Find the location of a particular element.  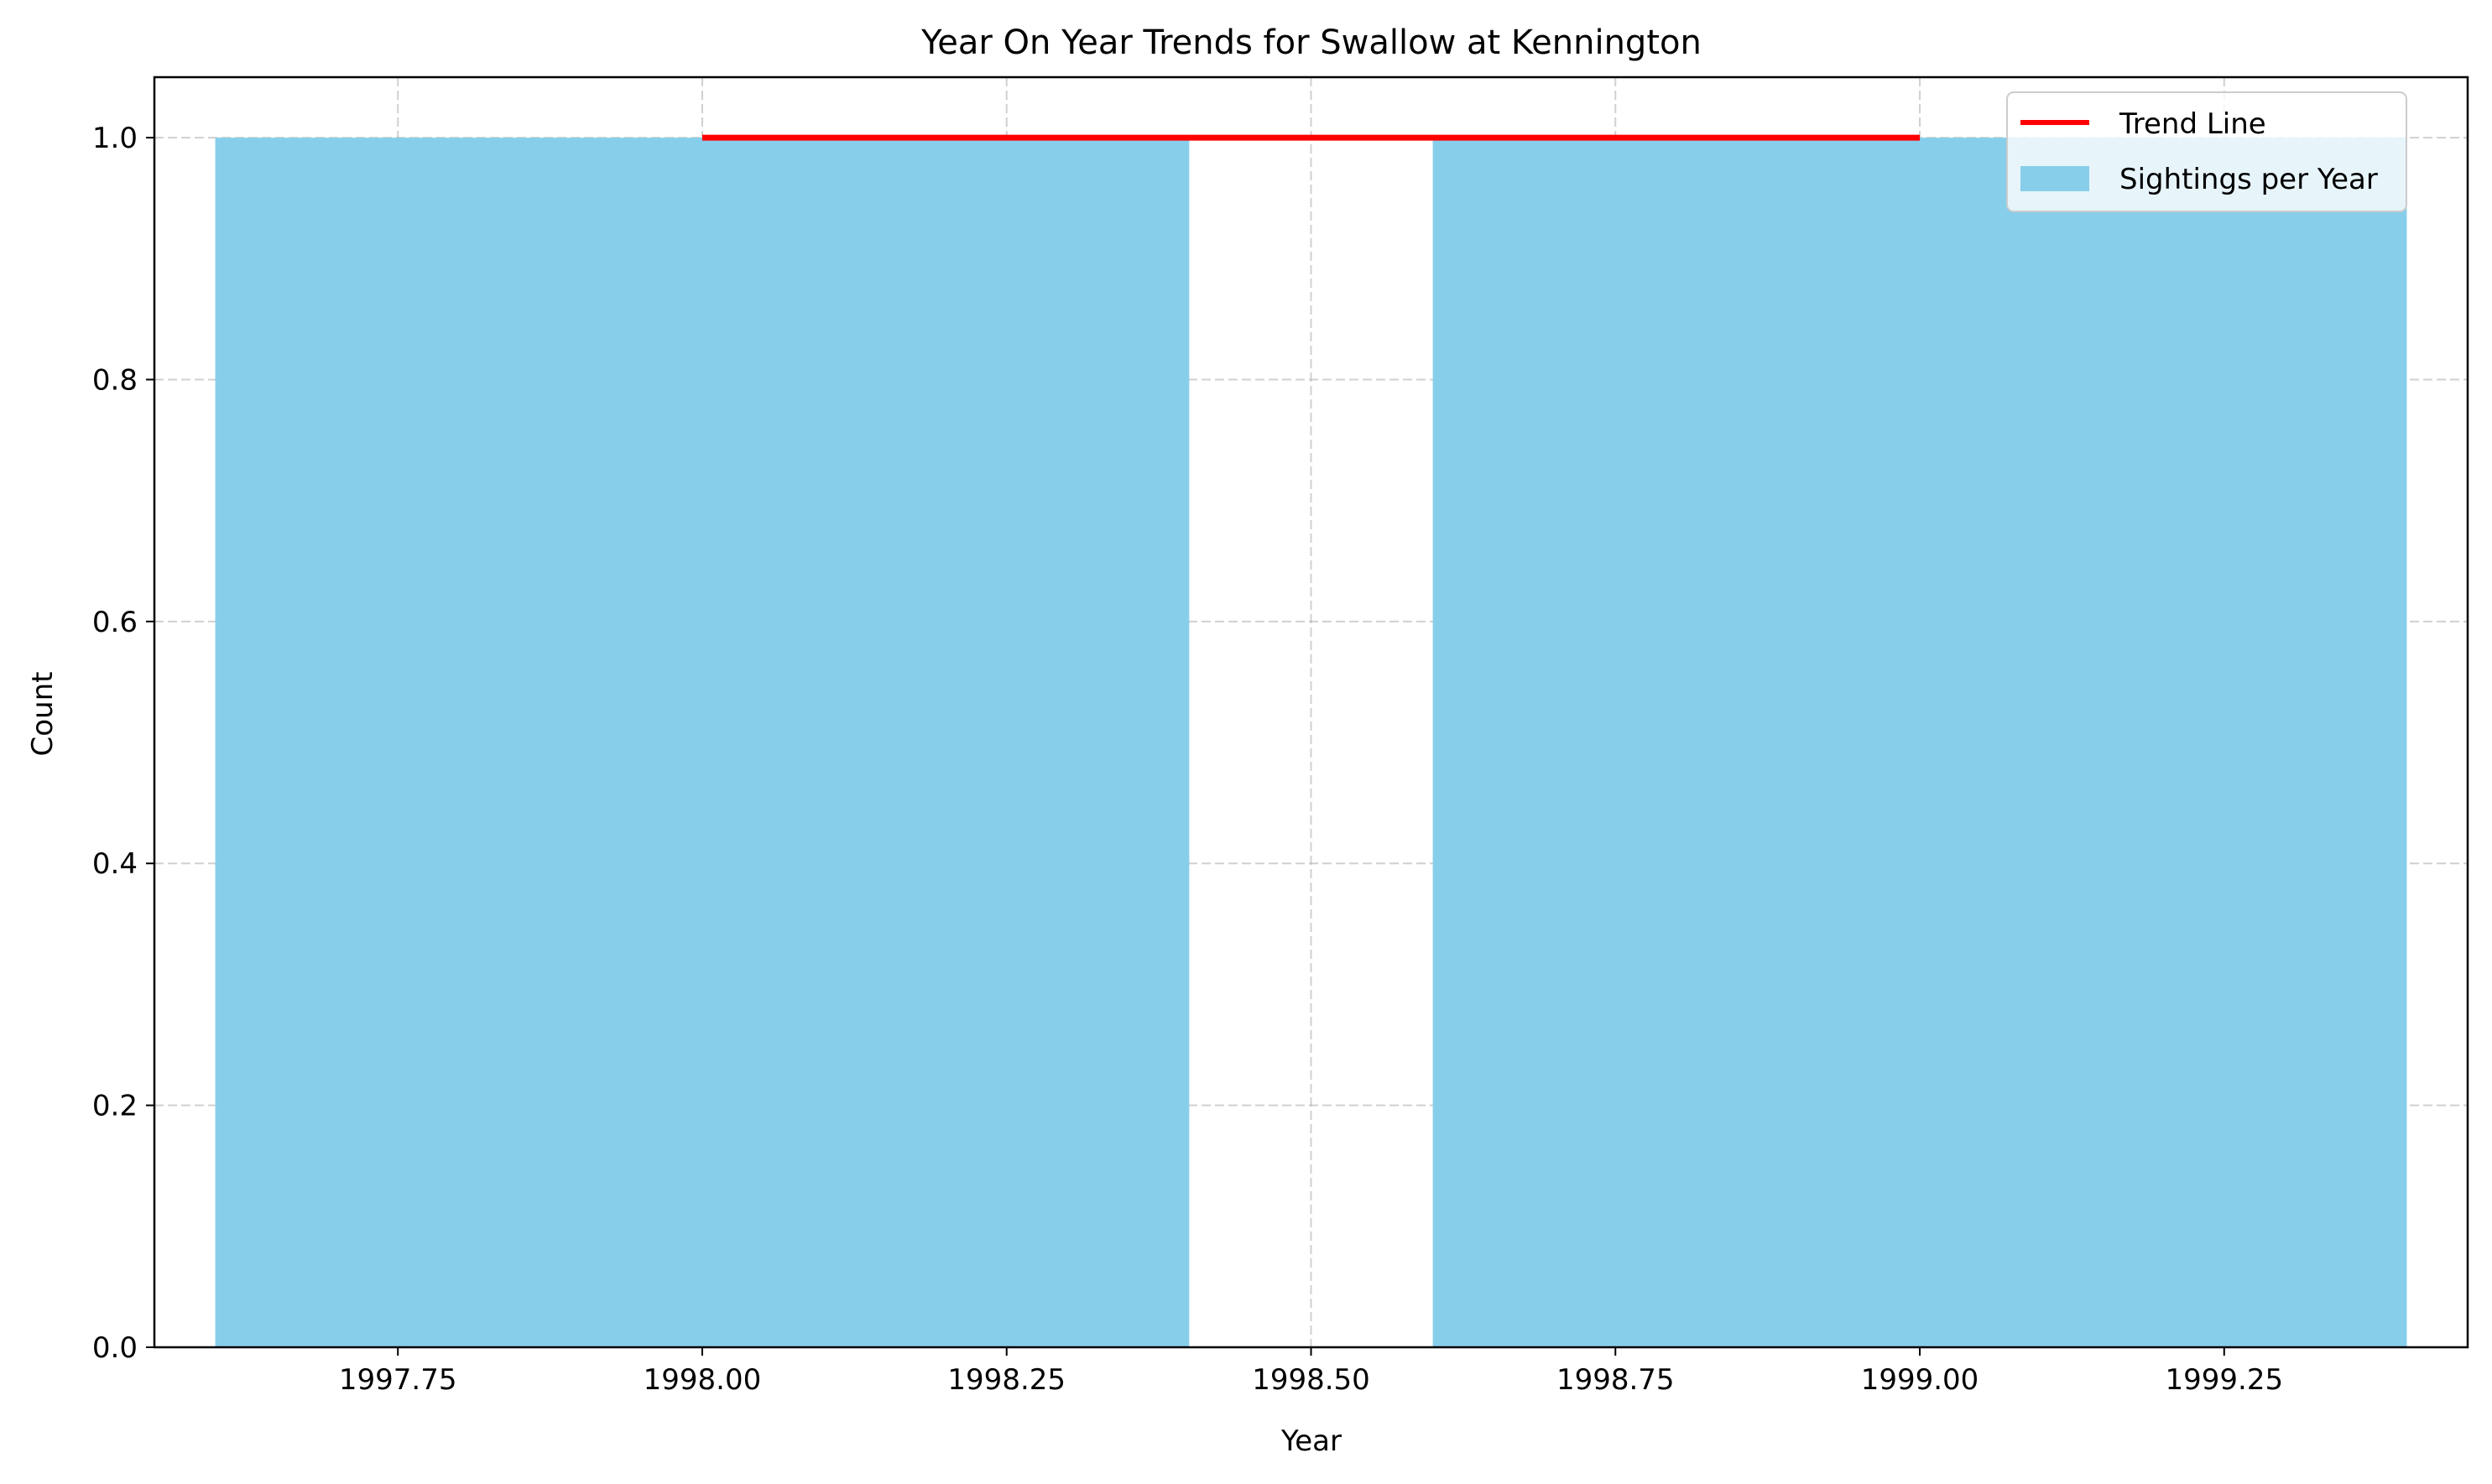

y-tick-label: 0.4 is located at coordinates (115, 864).